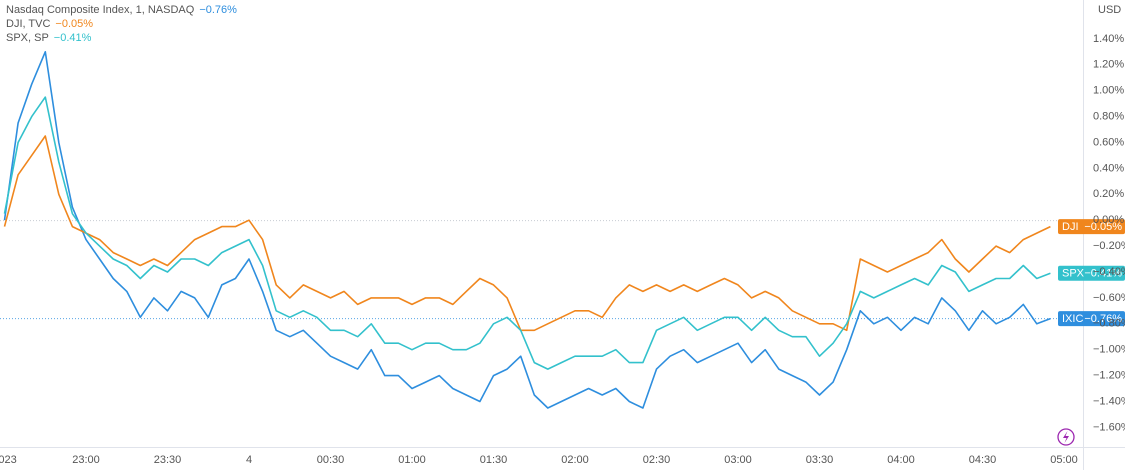 The width and height of the screenshot is (1125, 470). I want to click on price-tag: DJI −0.05%, so click(1091, 227).